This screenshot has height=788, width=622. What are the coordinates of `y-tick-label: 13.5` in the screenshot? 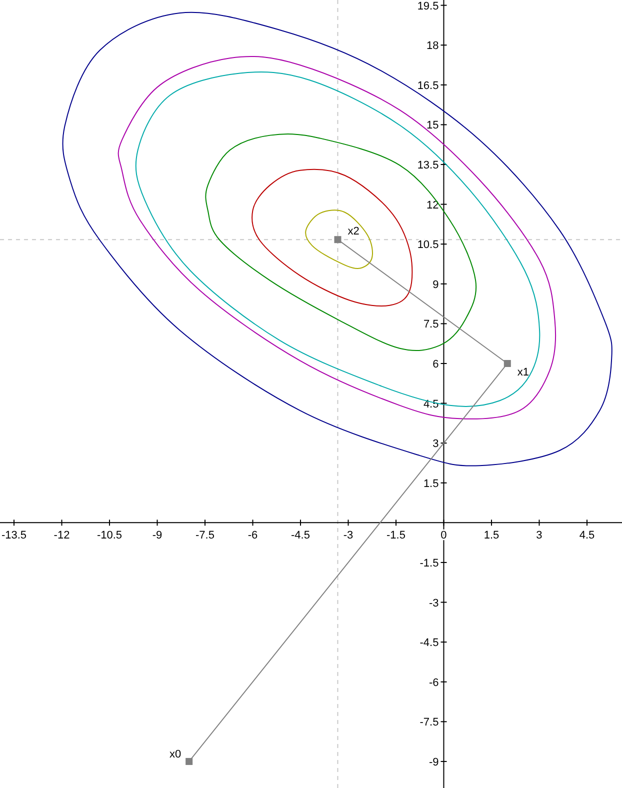 It's located at (428, 166).